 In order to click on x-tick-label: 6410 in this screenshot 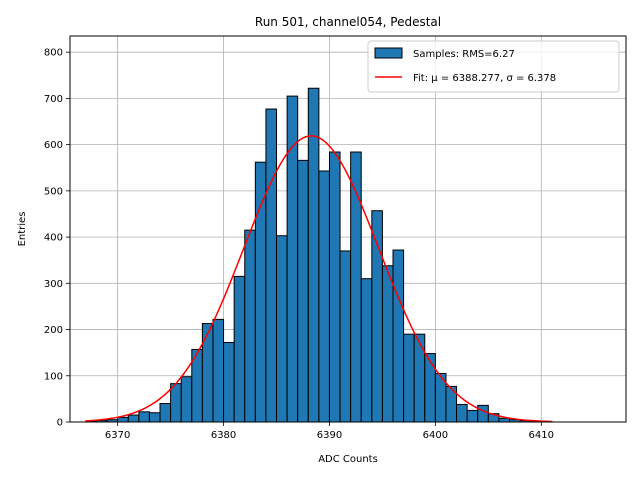, I will do `click(541, 435)`.